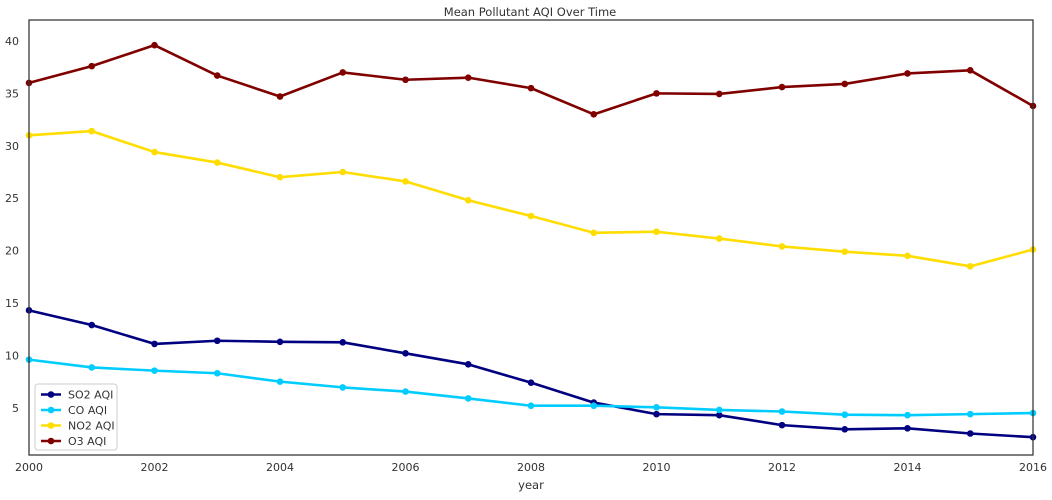 The width and height of the screenshot is (1052, 500). I want to click on legend-label-no2-aqi: NO2 AQI, so click(91, 426).